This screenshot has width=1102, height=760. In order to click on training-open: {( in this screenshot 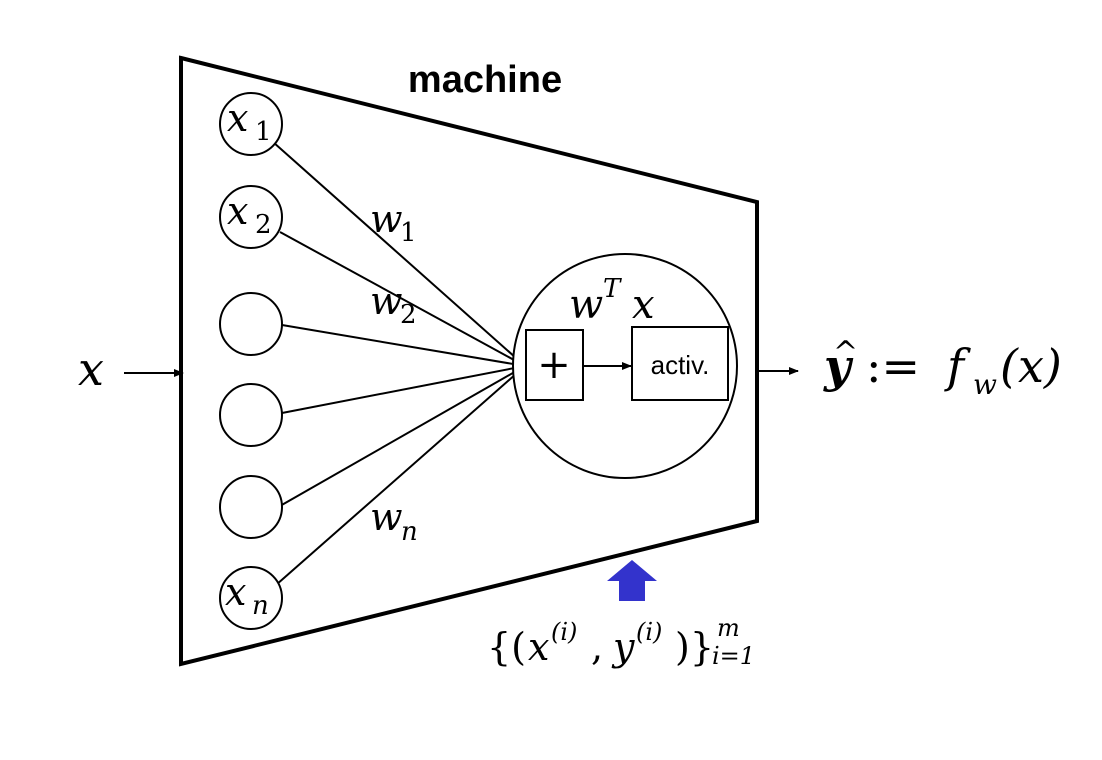, I will do `click(506, 647)`.